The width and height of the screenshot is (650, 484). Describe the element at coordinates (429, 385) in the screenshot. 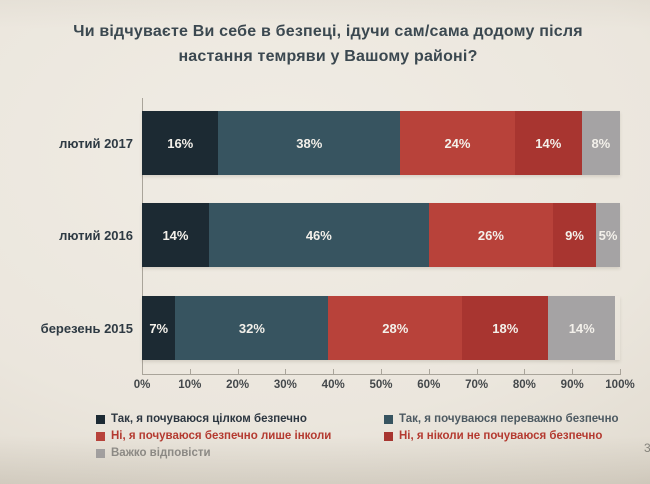

I see `x-axis-tick-label: 60%` at that location.